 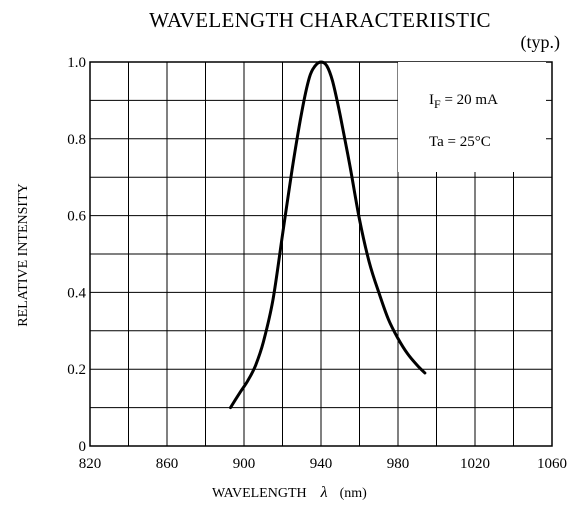 I want to click on y-tick-label-3: 0.6, so click(x=76, y=217).